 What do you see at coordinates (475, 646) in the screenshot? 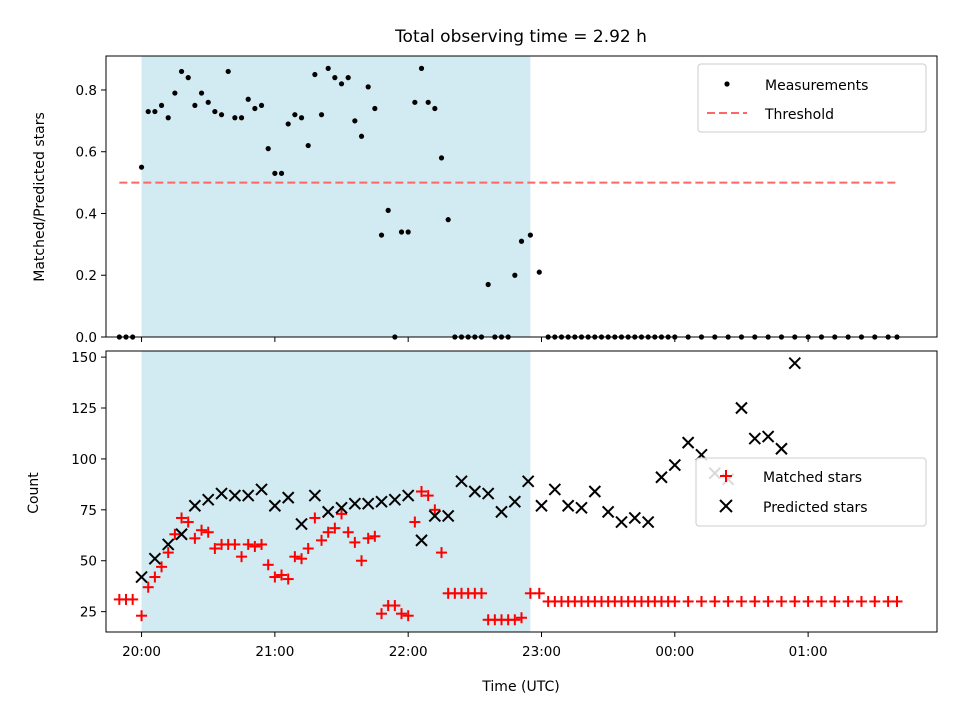
I see `bottom-x-ticks: 20:00 21:00 22:00 23:00 00:00 01:00` at bounding box center [475, 646].